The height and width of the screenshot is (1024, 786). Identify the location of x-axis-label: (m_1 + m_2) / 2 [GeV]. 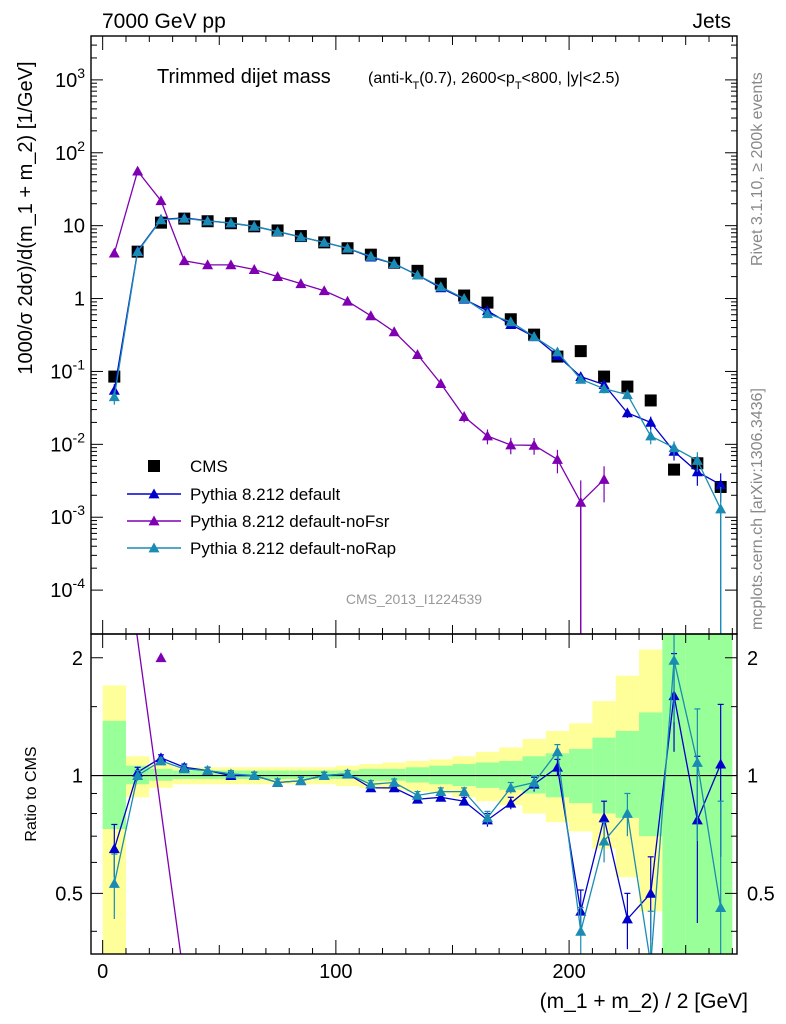
(644, 1001).